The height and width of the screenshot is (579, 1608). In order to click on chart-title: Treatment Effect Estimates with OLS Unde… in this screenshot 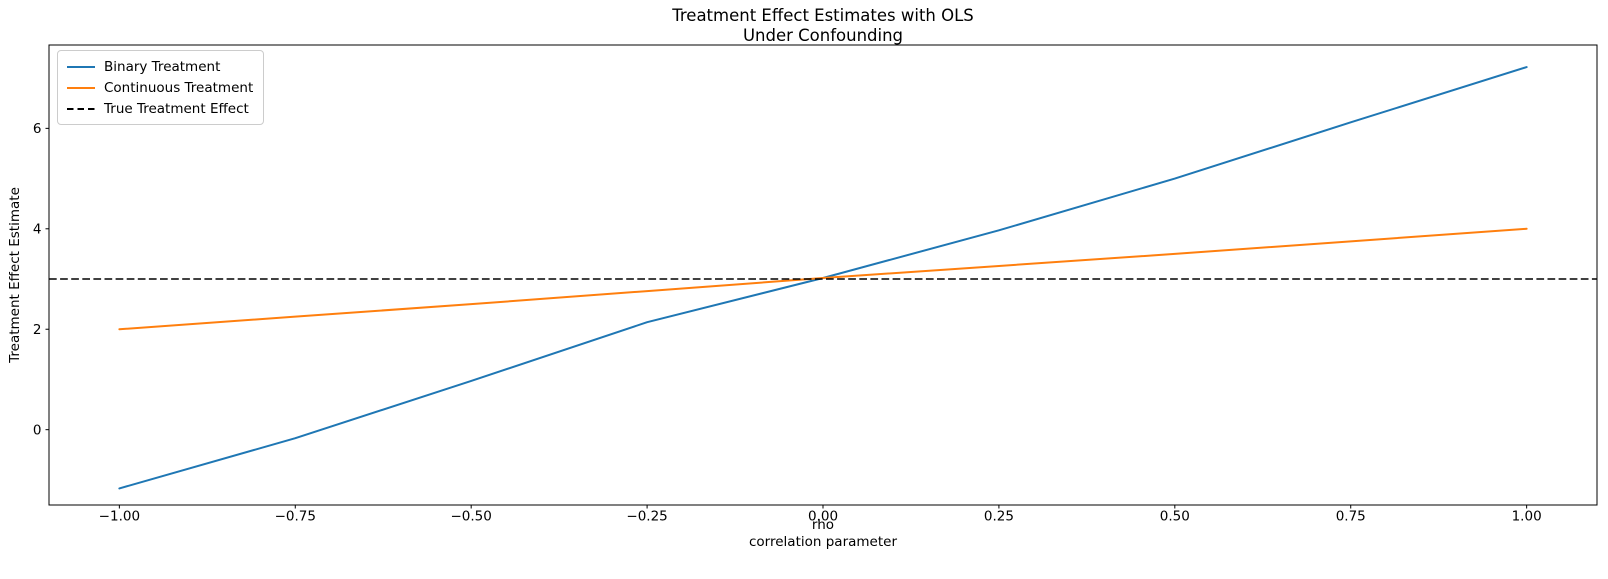, I will do `click(823, 26)`.